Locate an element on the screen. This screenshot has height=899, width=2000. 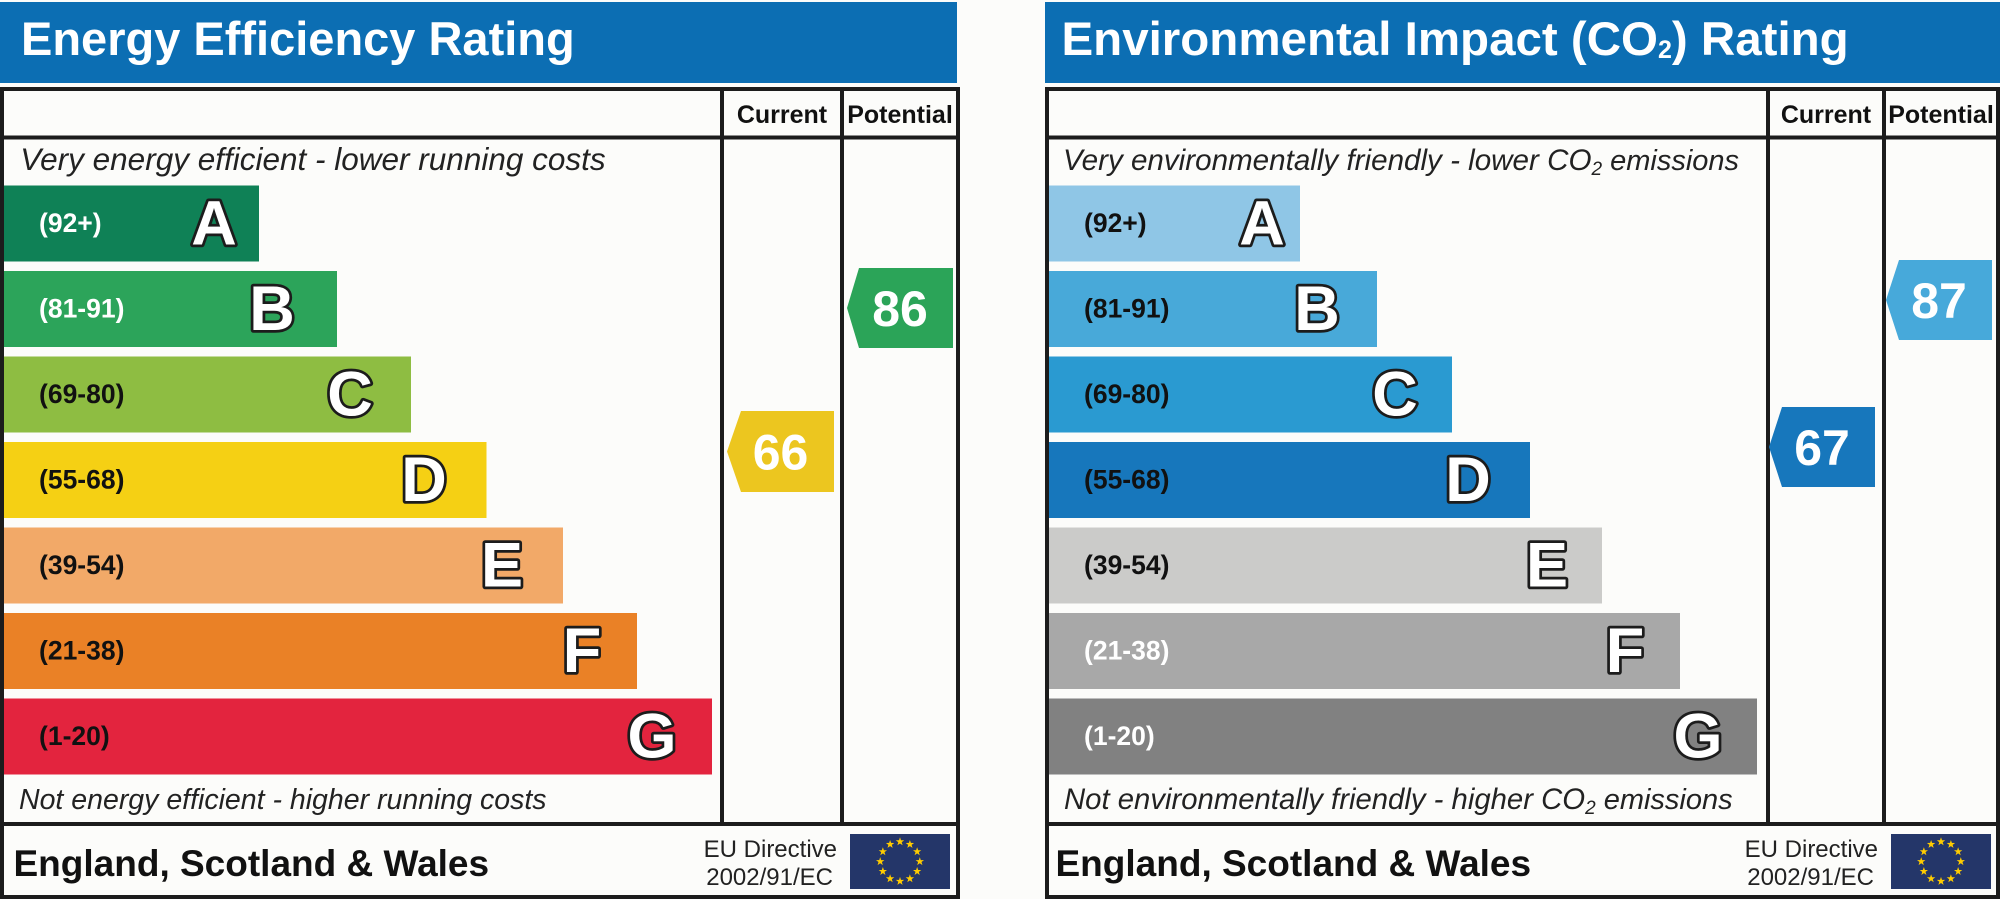
svg-text: 66 is located at coordinates (781, 453).